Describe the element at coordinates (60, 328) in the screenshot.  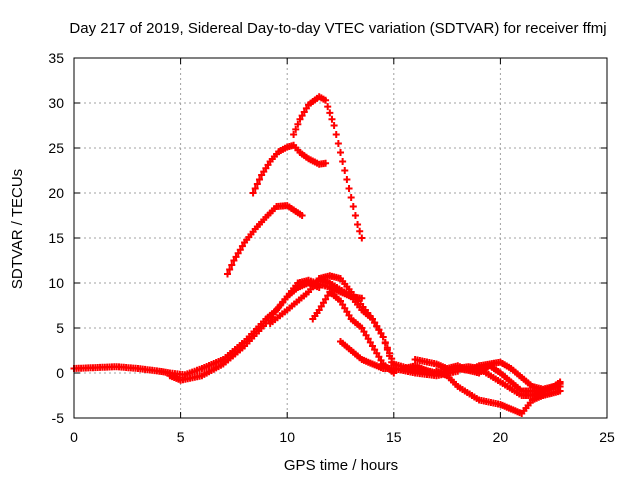
I see `y-tick-label: 5` at that location.